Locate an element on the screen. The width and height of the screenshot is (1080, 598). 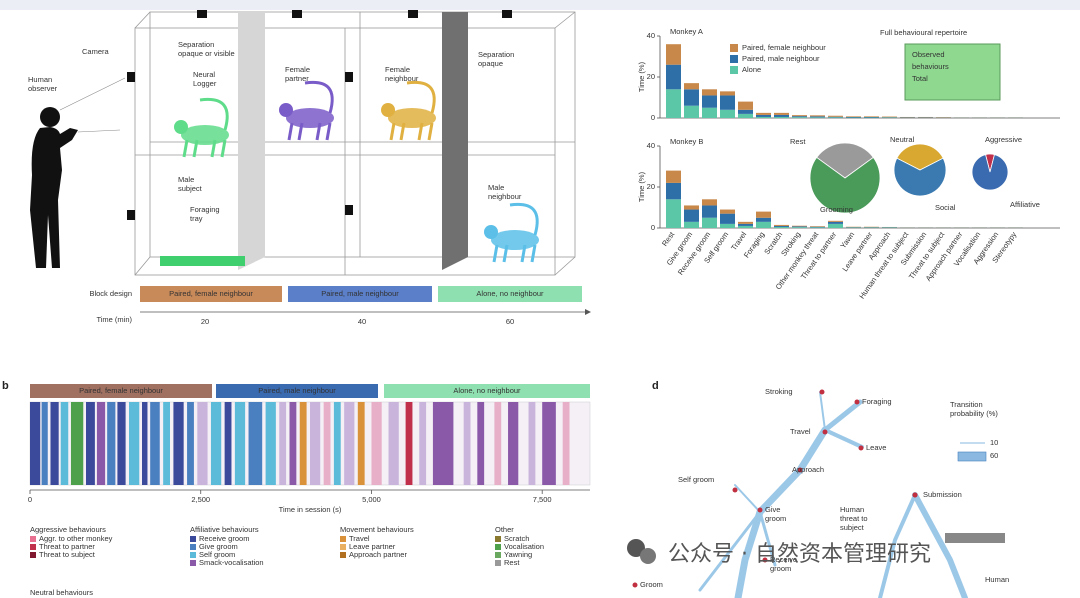
node-label: Groom is located at coordinates (651, 584).